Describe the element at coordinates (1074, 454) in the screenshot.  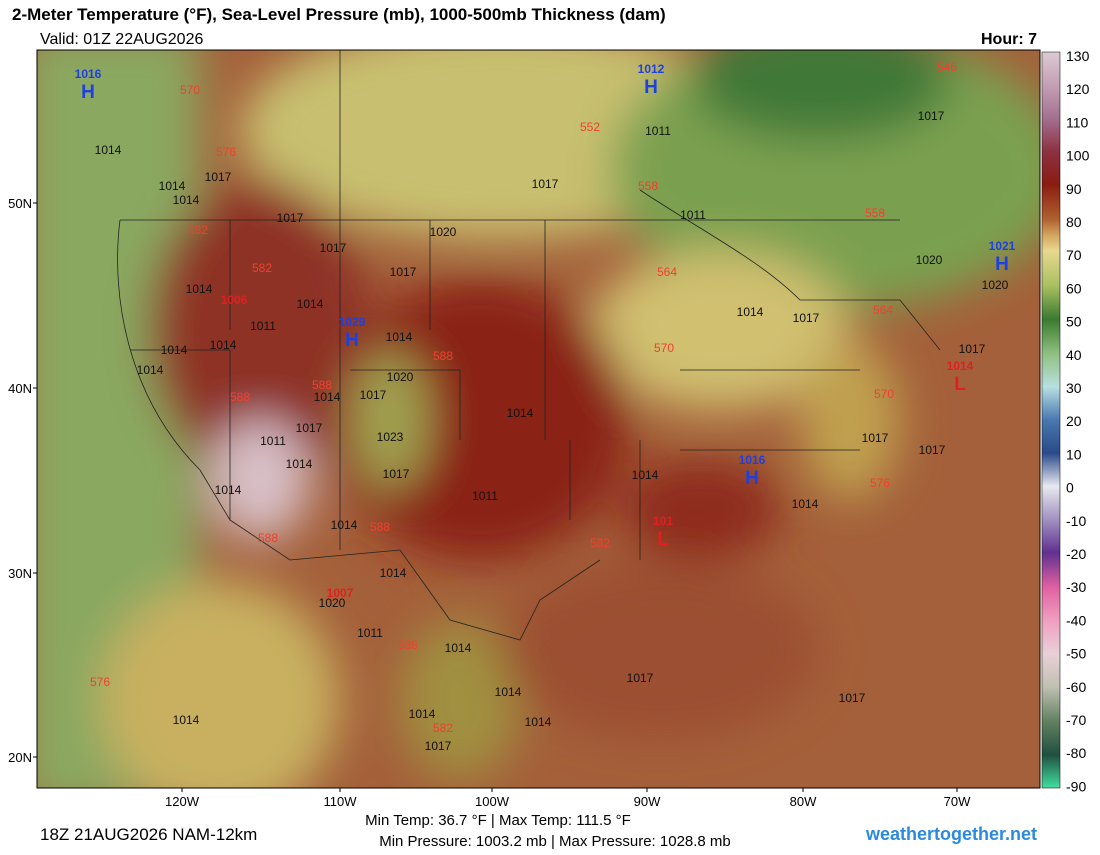
I see `colorbar-label: 10` at that location.